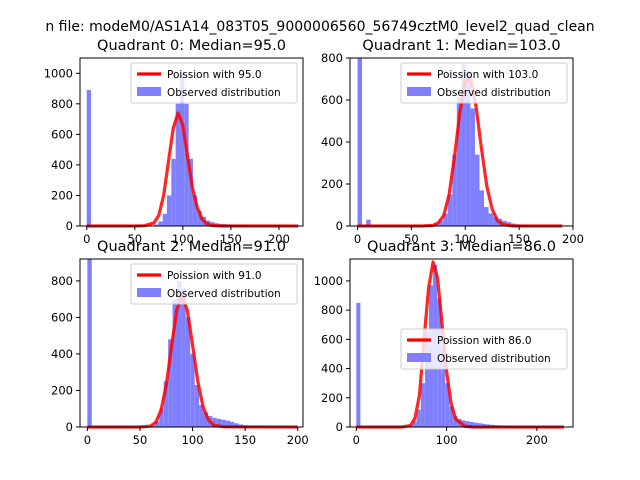 This screenshot has width=640, height=480. What do you see at coordinates (484, 83) in the screenshot?
I see `legend: Poission with 103.0 Observed distribution` at bounding box center [484, 83].